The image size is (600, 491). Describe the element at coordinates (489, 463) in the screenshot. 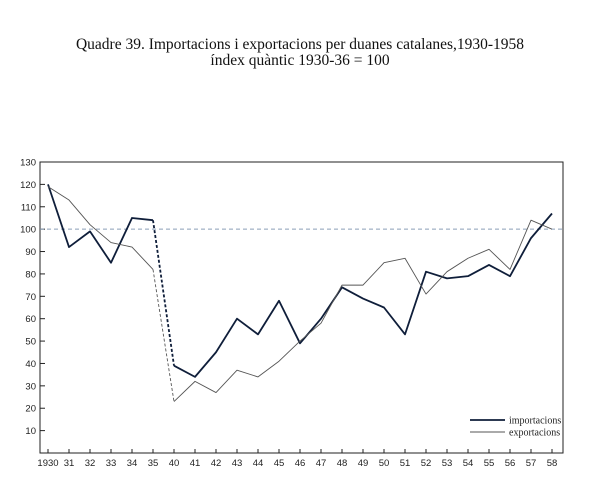

I see `x-tick-label: 55` at that location.